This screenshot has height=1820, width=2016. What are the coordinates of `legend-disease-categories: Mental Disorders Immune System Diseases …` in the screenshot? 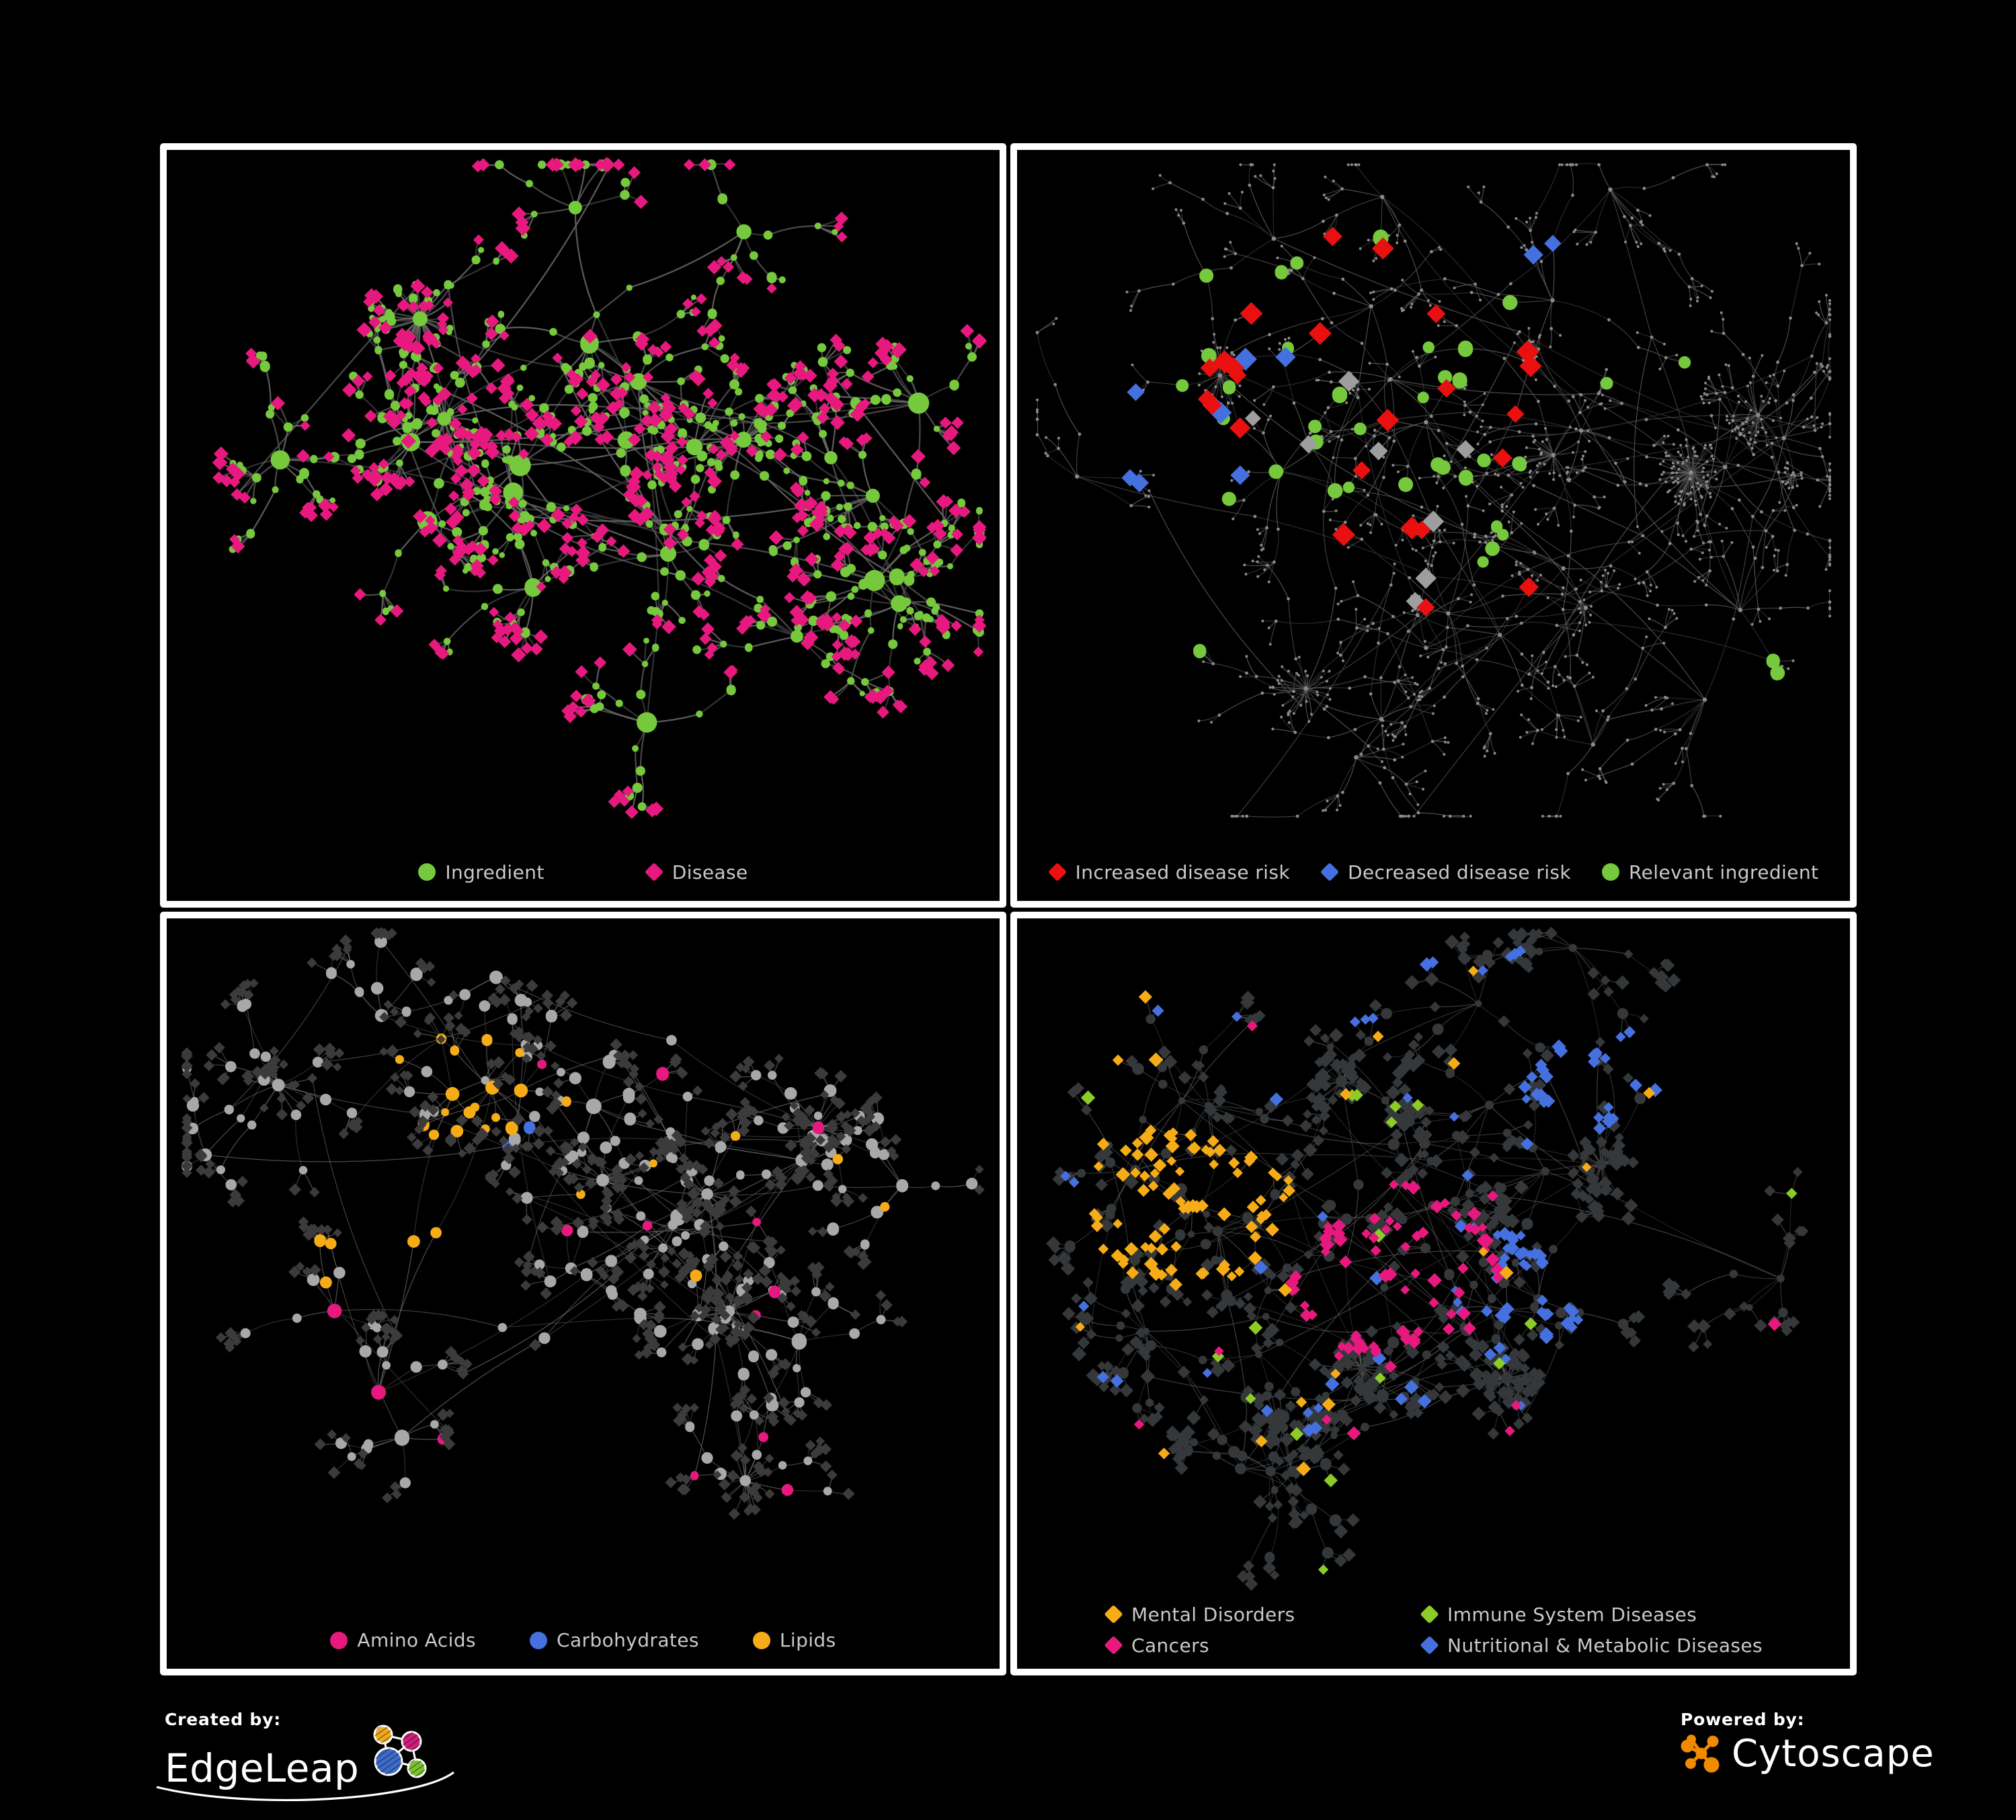 It's located at (1433, 1630).